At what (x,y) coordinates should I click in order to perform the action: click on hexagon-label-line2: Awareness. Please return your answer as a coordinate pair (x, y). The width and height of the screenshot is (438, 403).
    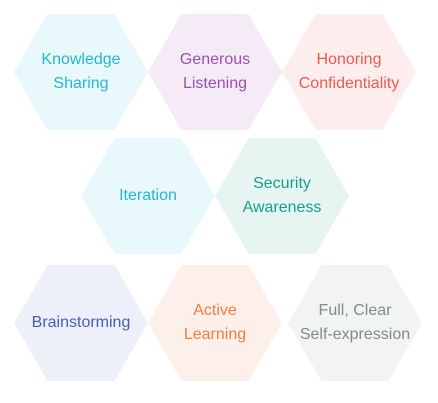
    Looking at the image, I should click on (282, 207).